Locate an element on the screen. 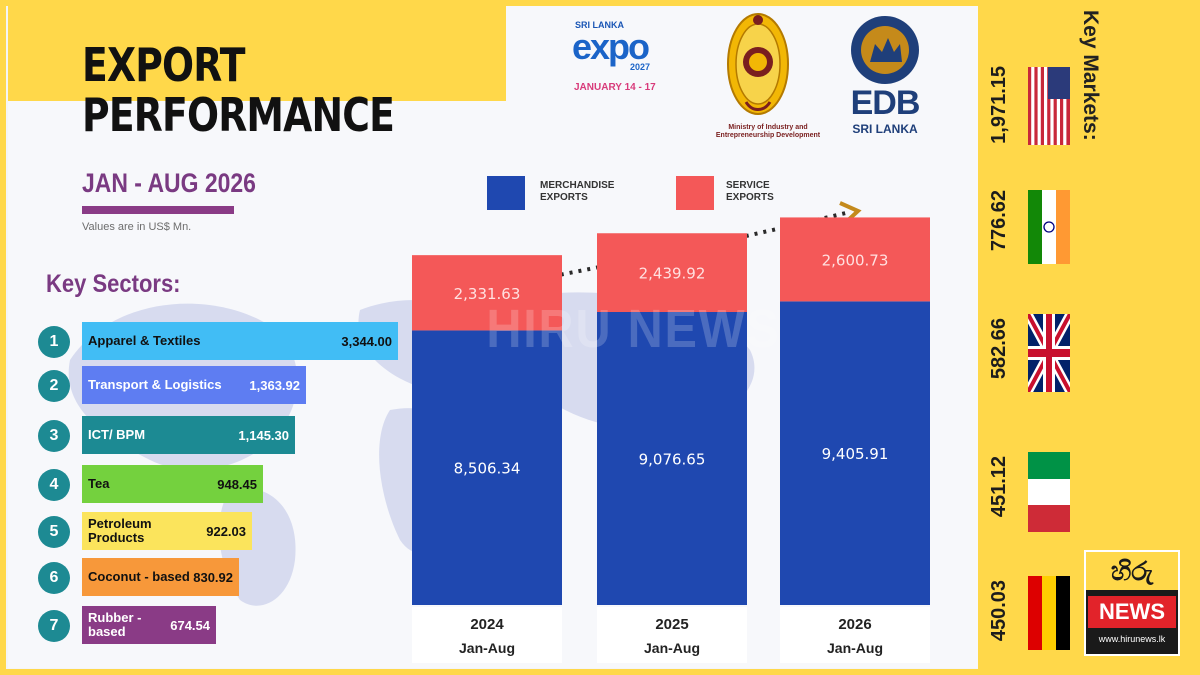  axis-label-year-2025: 2025 is located at coordinates (671, 624).